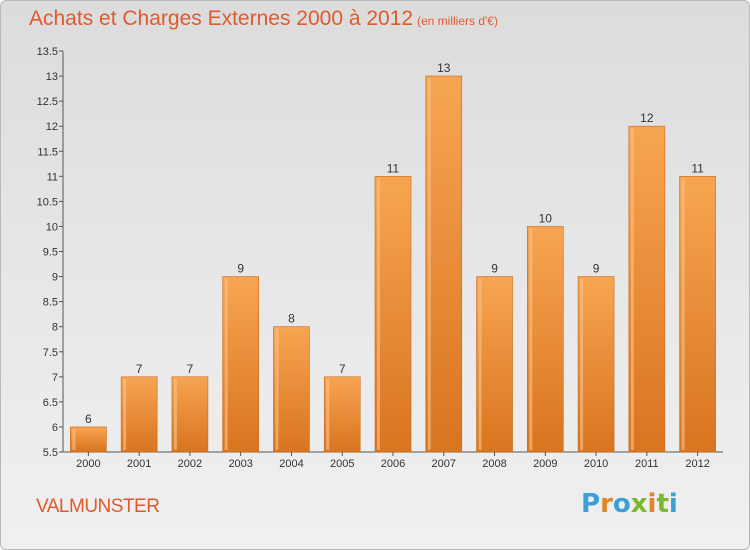 The width and height of the screenshot is (750, 550). I want to click on bar-2003, so click(240, 364).